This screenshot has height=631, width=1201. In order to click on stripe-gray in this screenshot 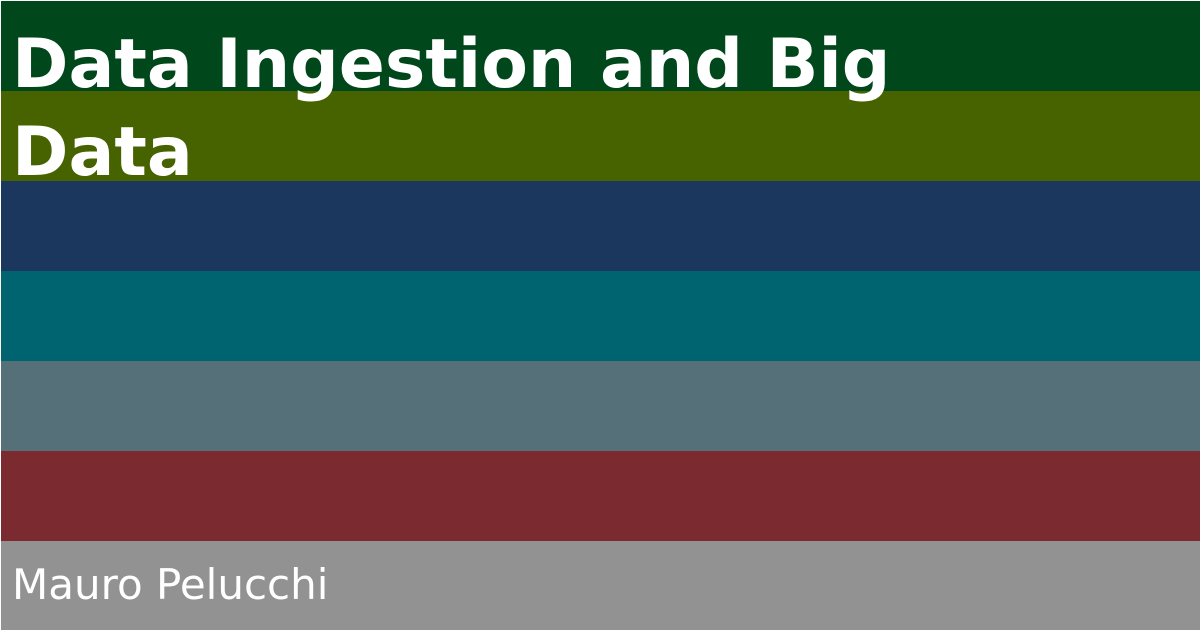, I will do `click(600, 585)`.